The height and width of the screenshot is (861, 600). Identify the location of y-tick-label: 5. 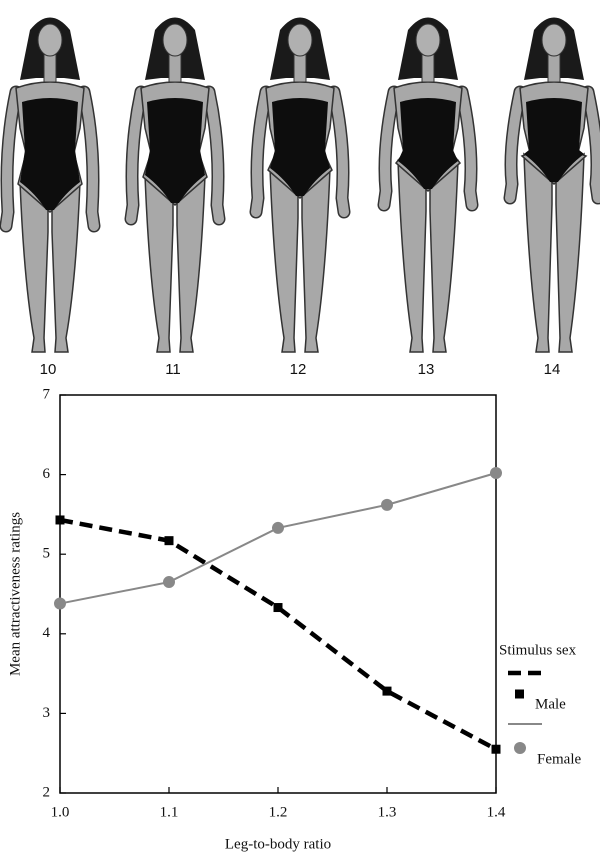
(47, 554).